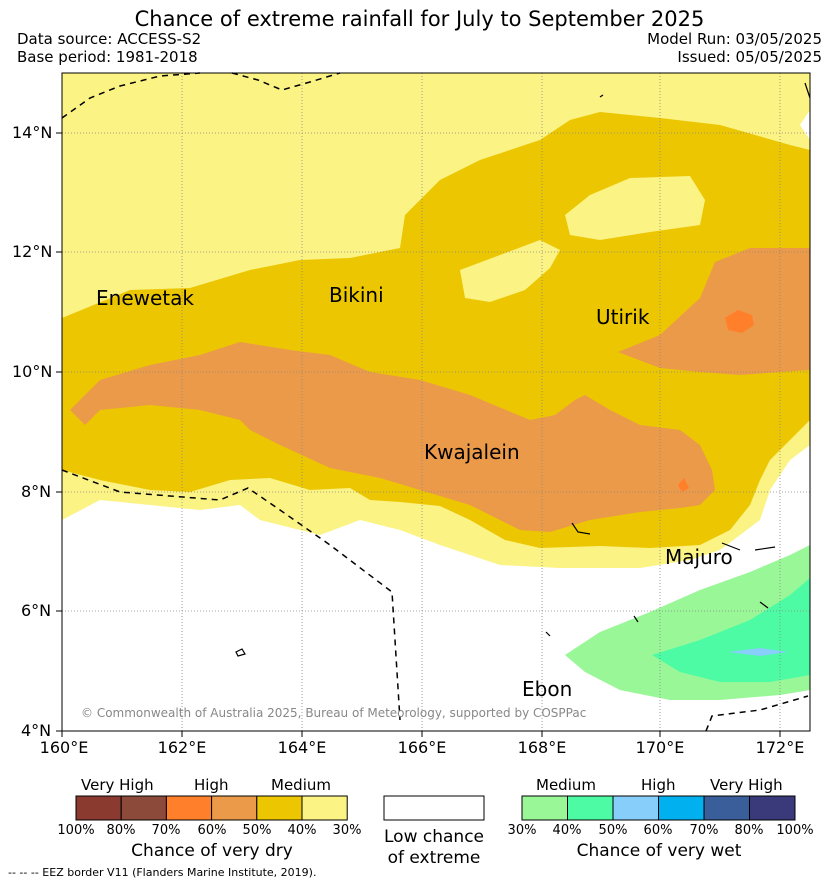 The width and height of the screenshot is (839, 885). What do you see at coordinates (422, 747) in the screenshot?
I see `lon-label-166e: 166°E` at bounding box center [422, 747].